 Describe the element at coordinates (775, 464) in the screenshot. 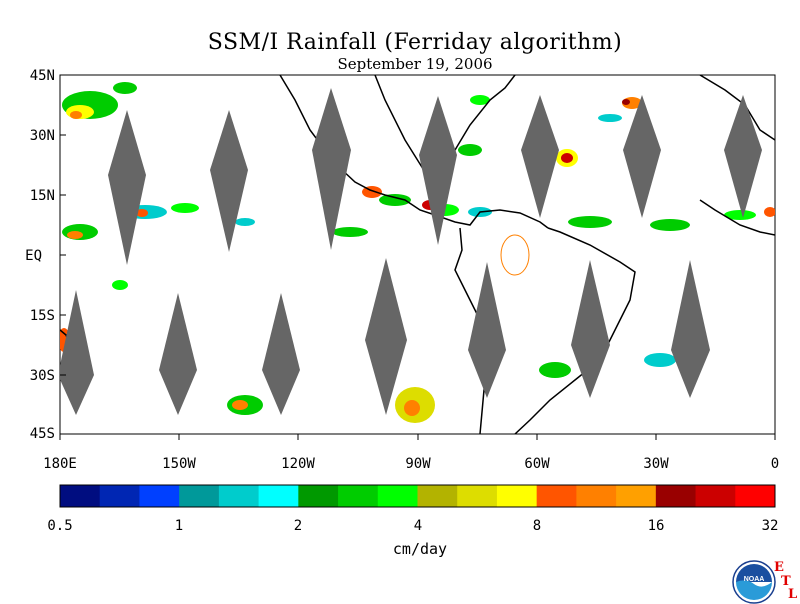

I see `lon-label: 0` at that location.